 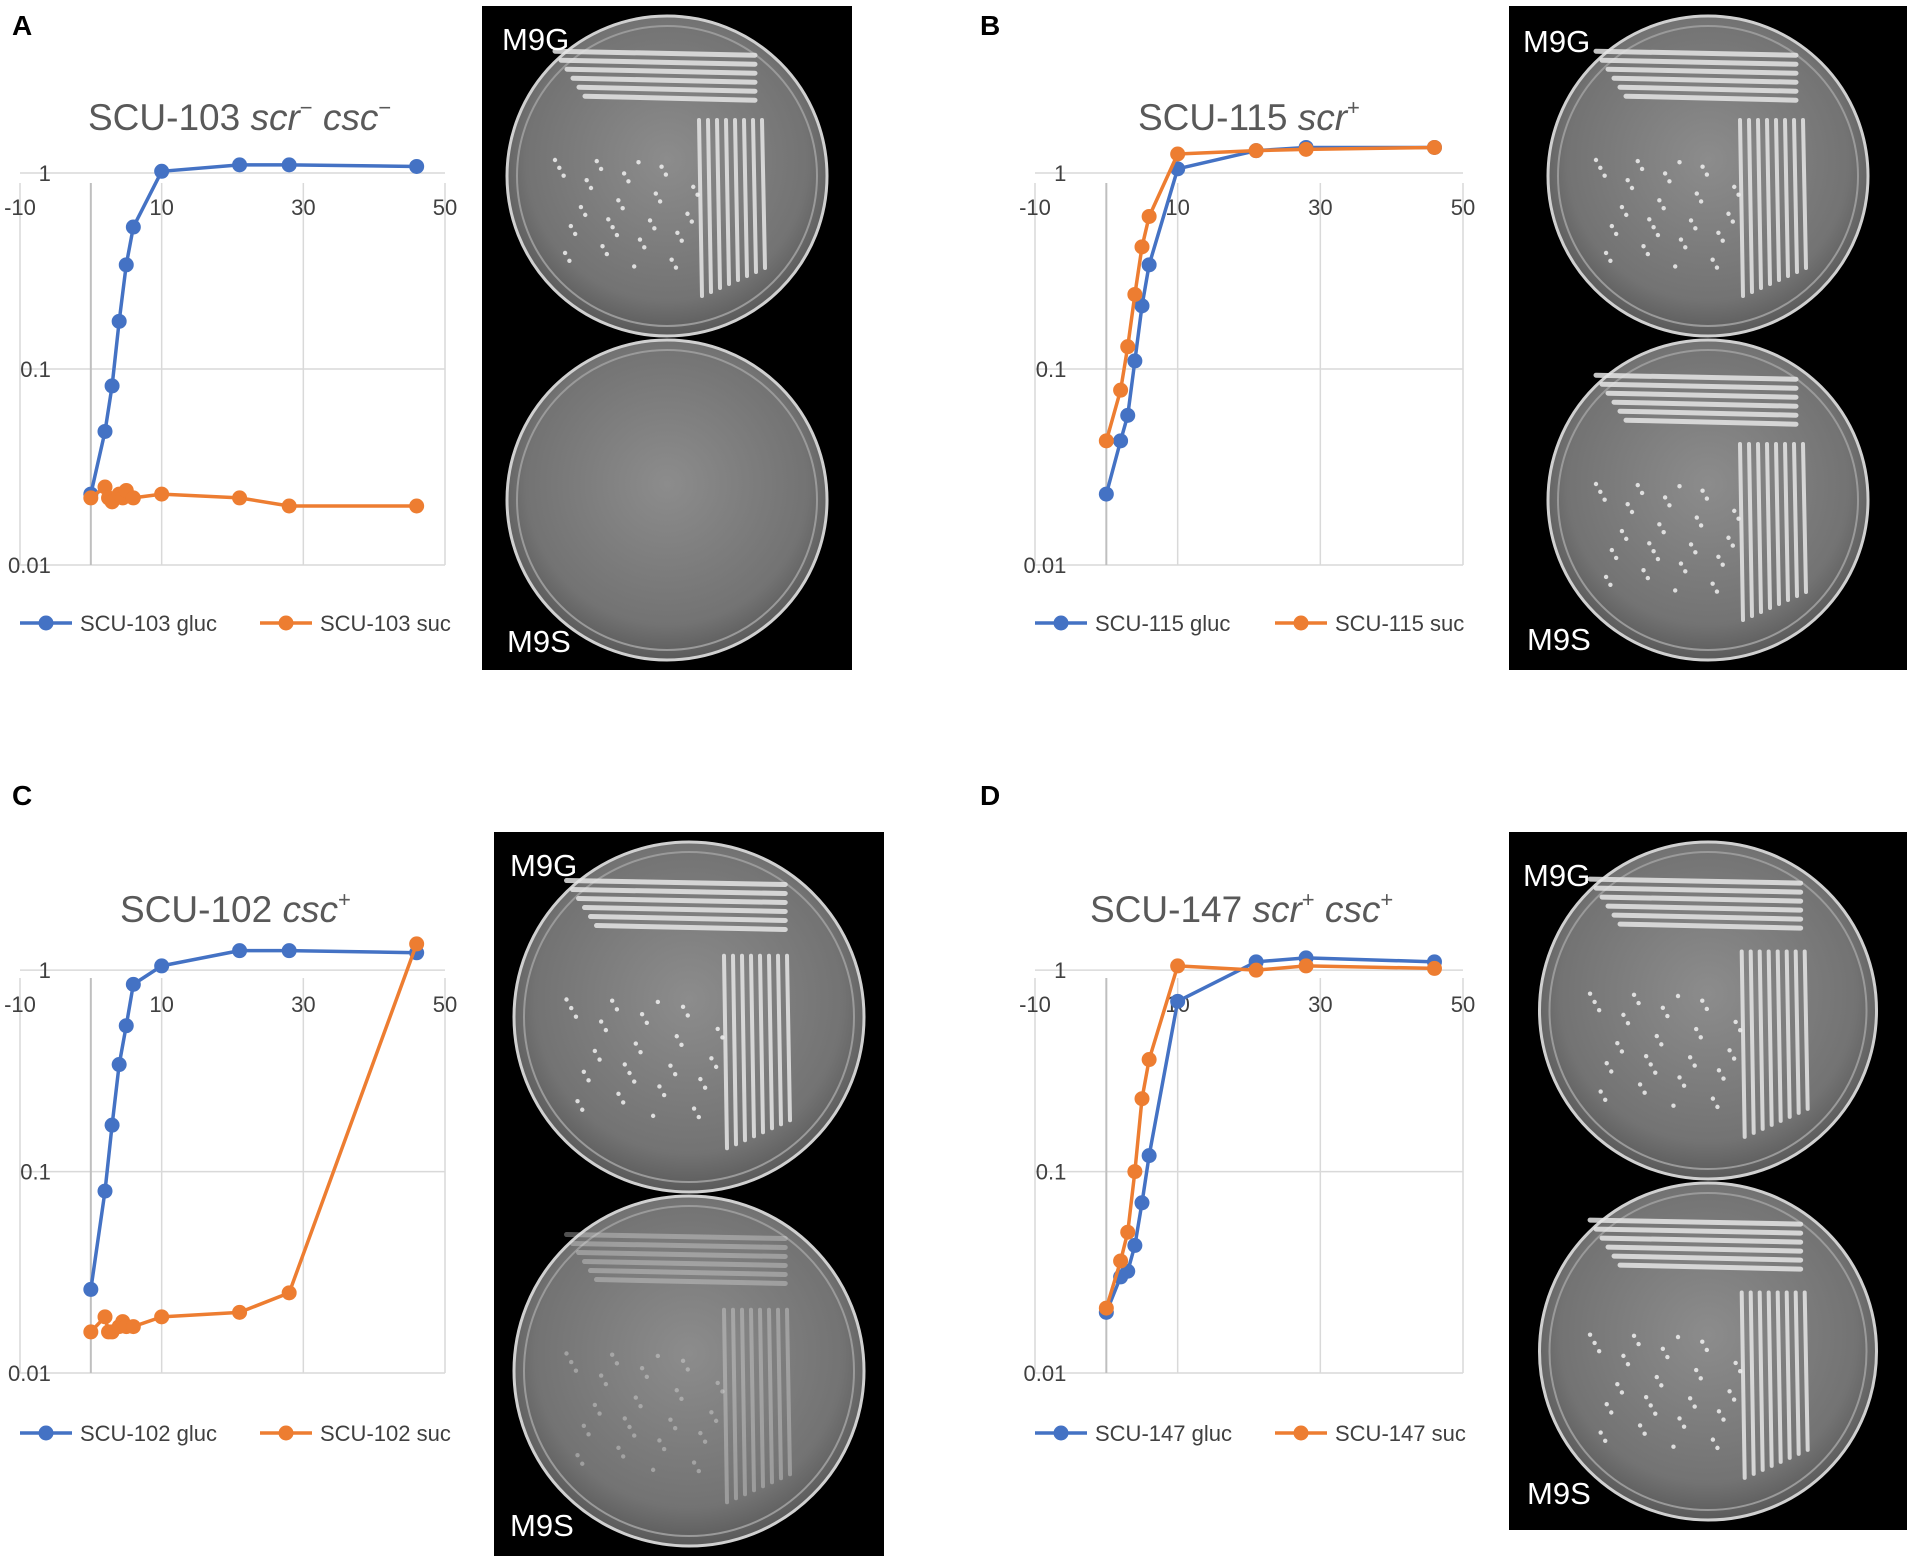 What do you see at coordinates (35, 1172) in the screenshot?
I see `y-tick-label: 0.1` at bounding box center [35, 1172].